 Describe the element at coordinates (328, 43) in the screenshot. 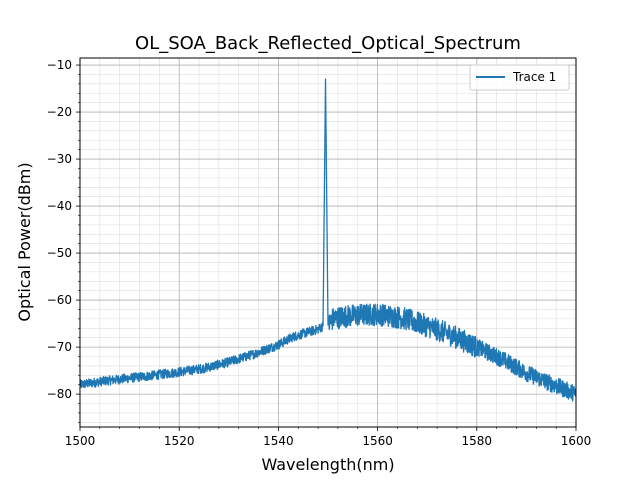

I see `chart-title: OL_SOA_Back_Reflected_Optical_Spectrum` at that location.